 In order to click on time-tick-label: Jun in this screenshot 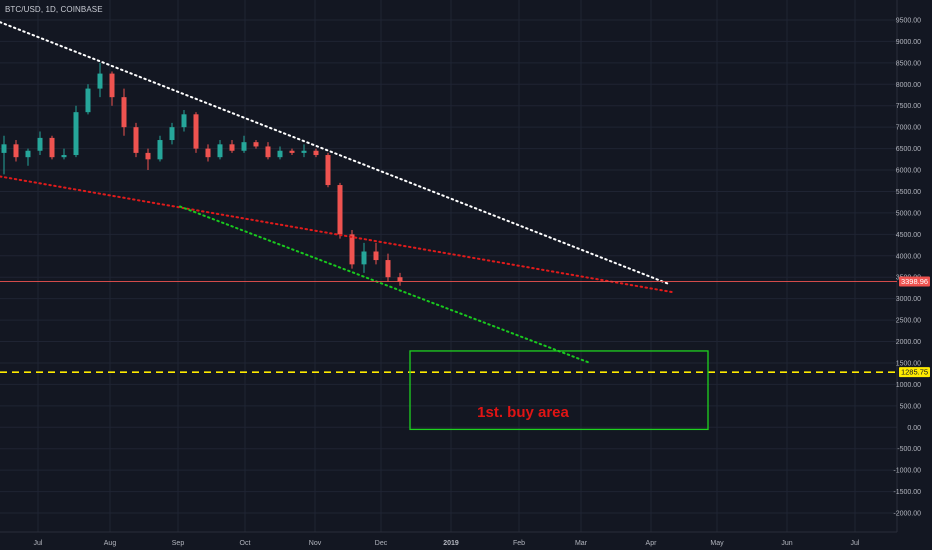, I will do `click(786, 543)`.